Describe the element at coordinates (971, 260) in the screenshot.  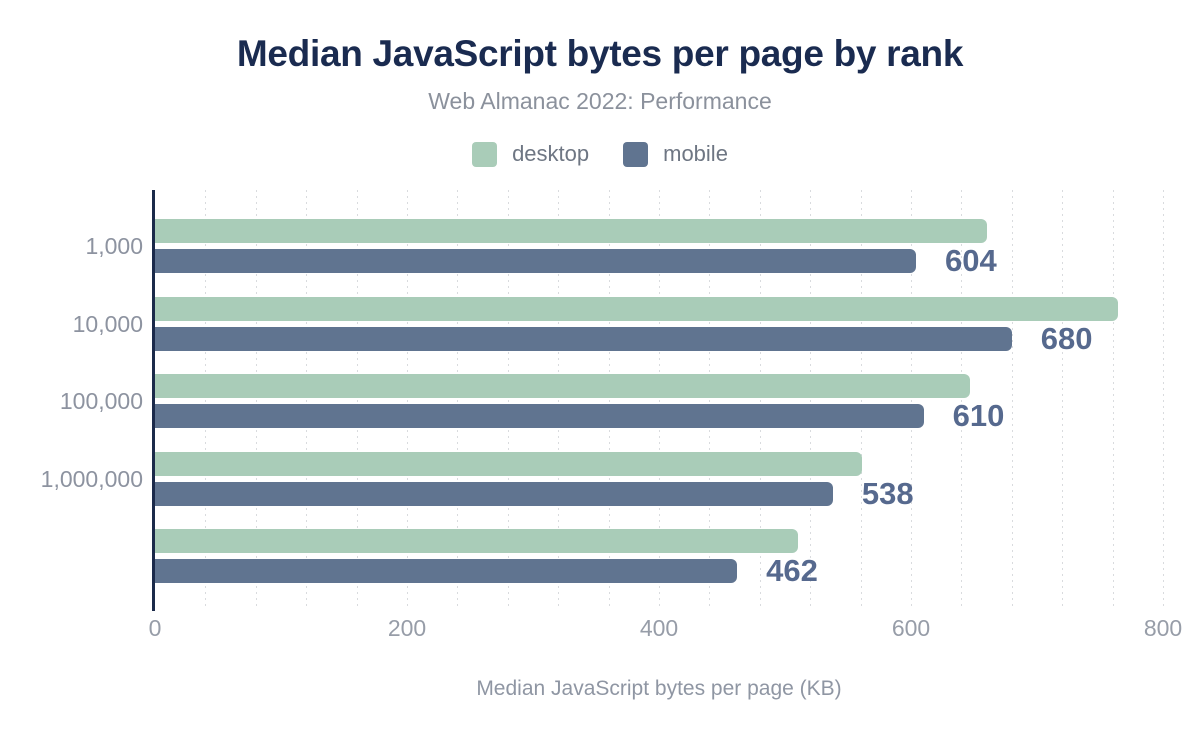
I see `bar-value-label: 604` at that location.